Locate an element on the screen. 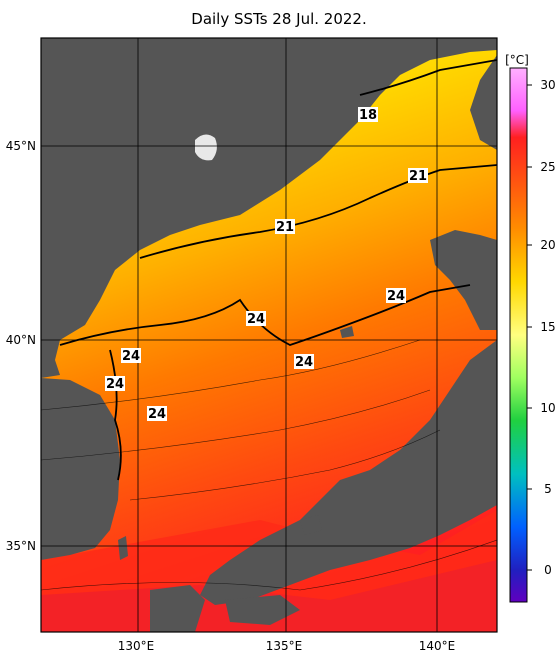 The image size is (558, 657). colorbar is located at coordinates (518, 335).